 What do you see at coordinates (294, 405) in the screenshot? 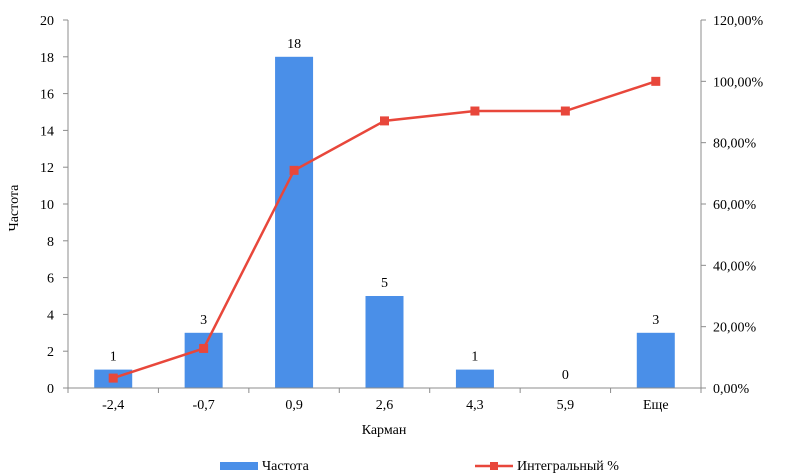
I see `x-tick-label: 0,9` at bounding box center [294, 405].